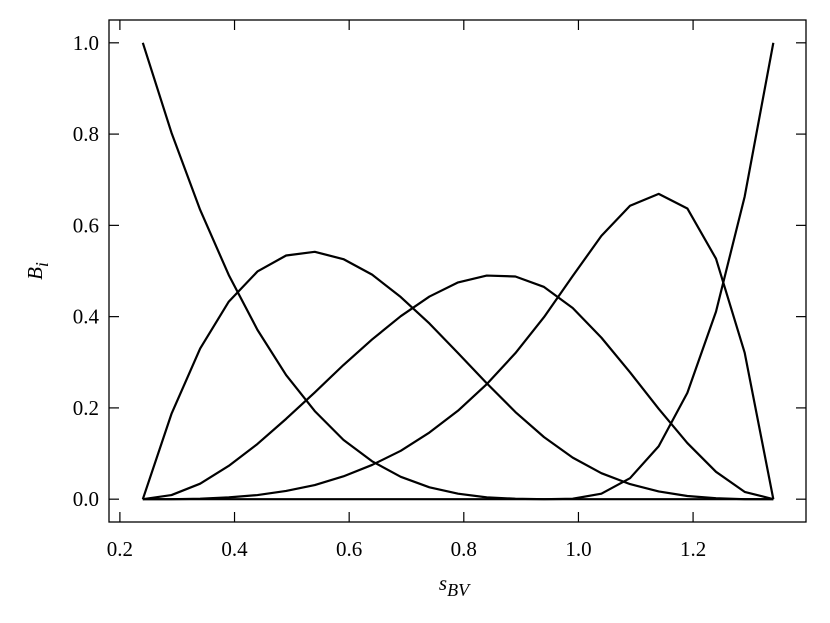  What do you see at coordinates (443, 583) in the screenshot?
I see `x-label-main: s` at bounding box center [443, 583].